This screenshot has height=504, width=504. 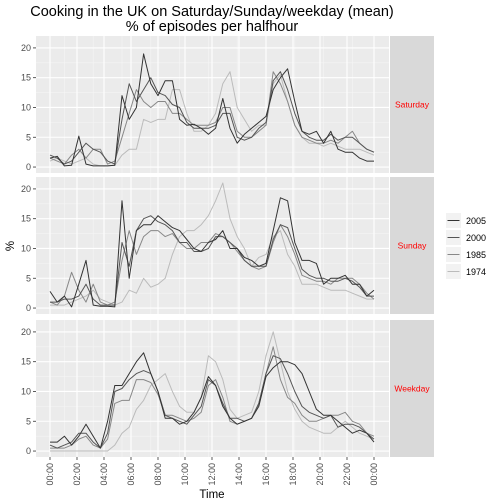 What do you see at coordinates (293, 474) in the screenshot?
I see `x-tick-label: 18:00` at bounding box center [293, 474].